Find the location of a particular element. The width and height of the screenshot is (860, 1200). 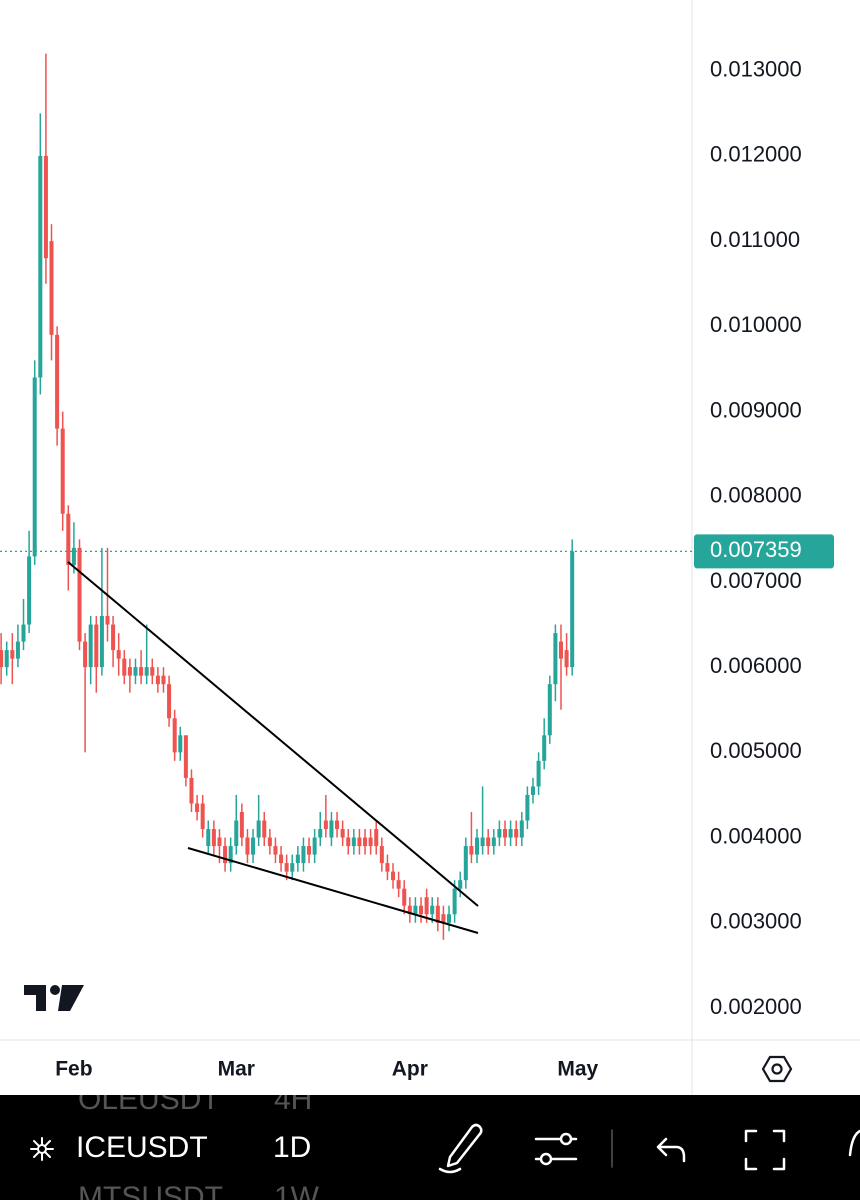

draw-button is located at coordinates (460, 1148).